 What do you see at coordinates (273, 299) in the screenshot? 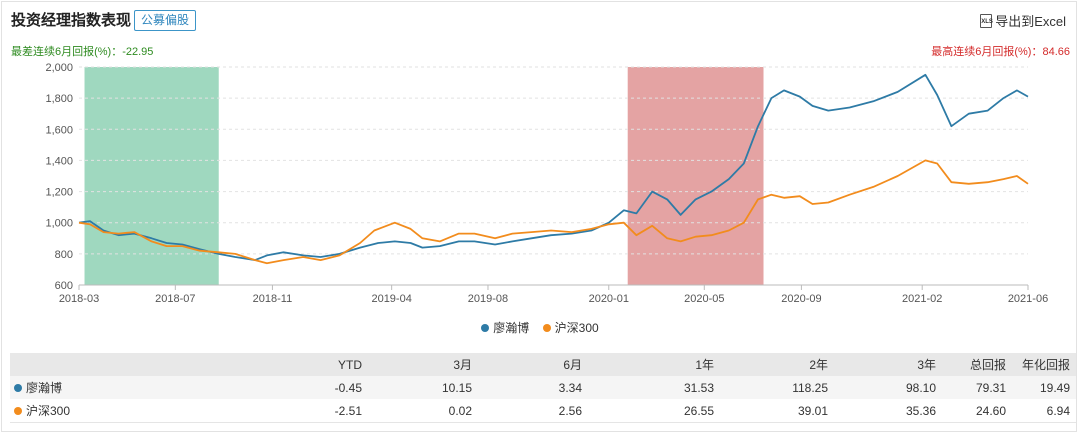
I see `x-tick-label: 2018-11` at bounding box center [273, 299].